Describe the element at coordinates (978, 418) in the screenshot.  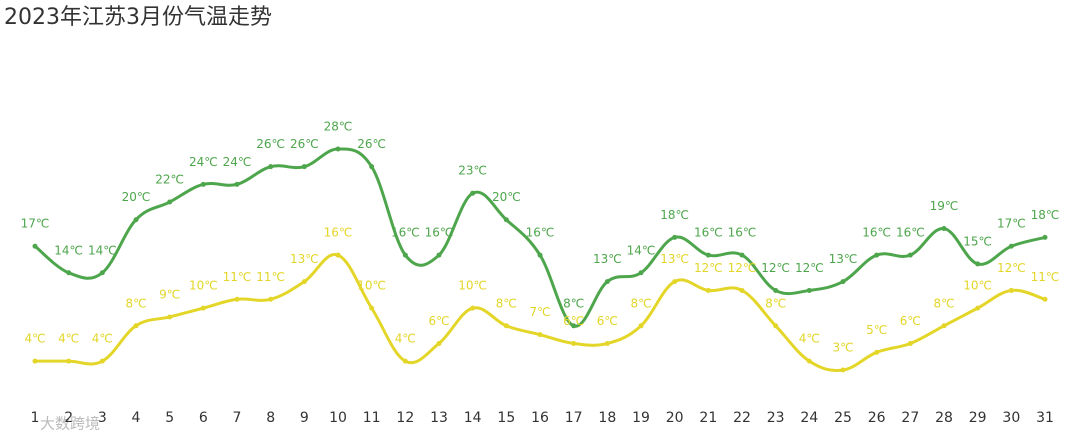
I see `x-tick-label: 29` at that location.